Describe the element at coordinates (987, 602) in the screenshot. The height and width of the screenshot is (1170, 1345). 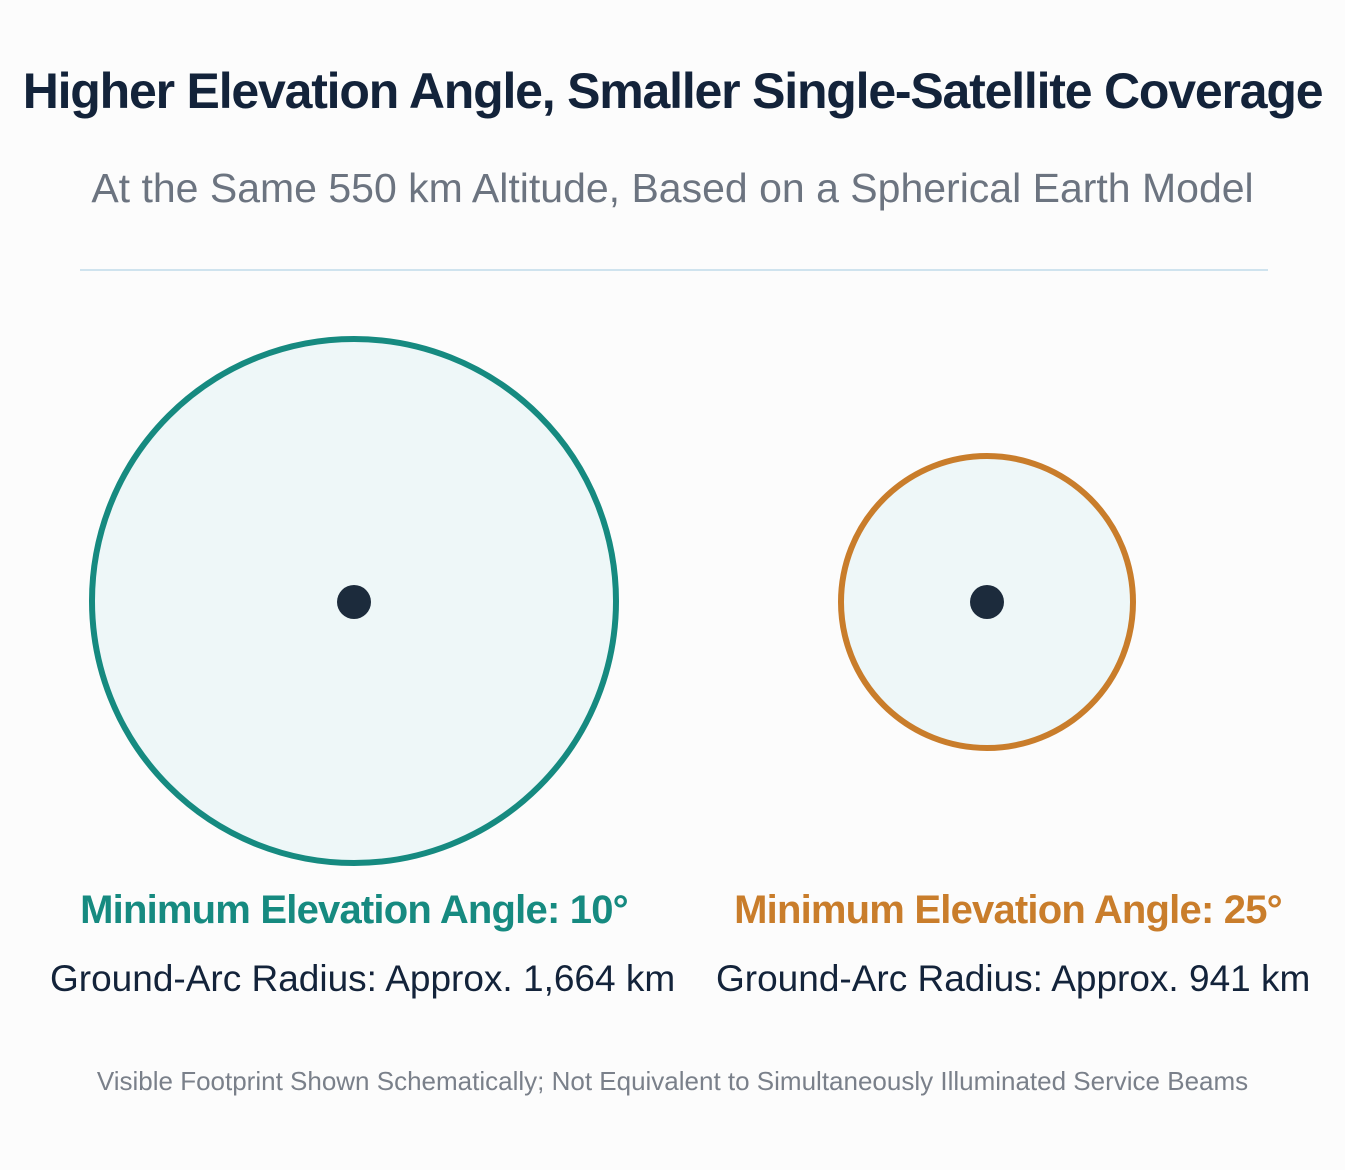
I see `satellite-nadir-point-25deg` at that location.